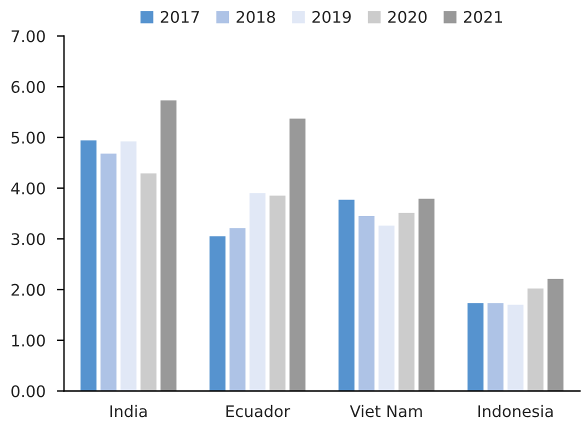 The image size is (583, 428). What do you see at coordinates (28, 239) in the screenshot?
I see `y-tick-label: 3.00` at bounding box center [28, 239].